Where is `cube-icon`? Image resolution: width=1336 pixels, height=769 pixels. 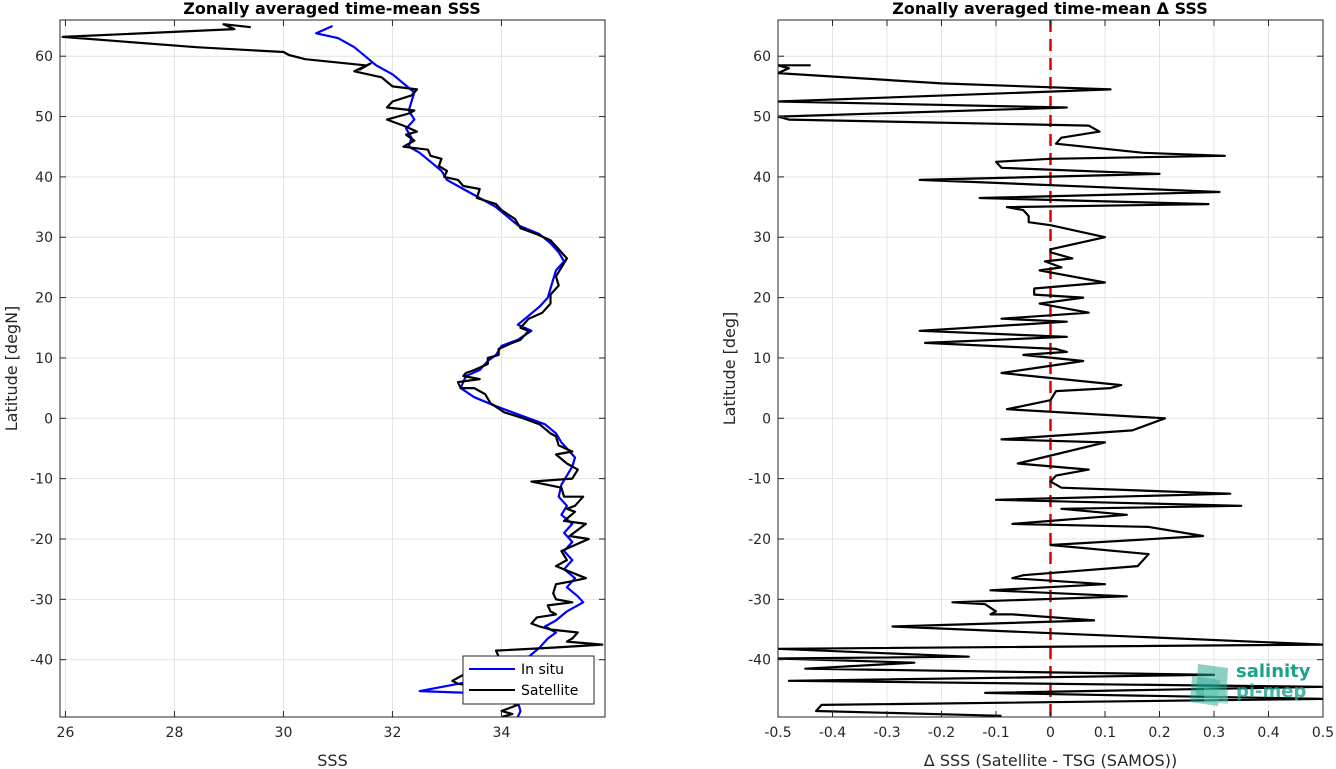 cube-icon is located at coordinates (1209, 685).